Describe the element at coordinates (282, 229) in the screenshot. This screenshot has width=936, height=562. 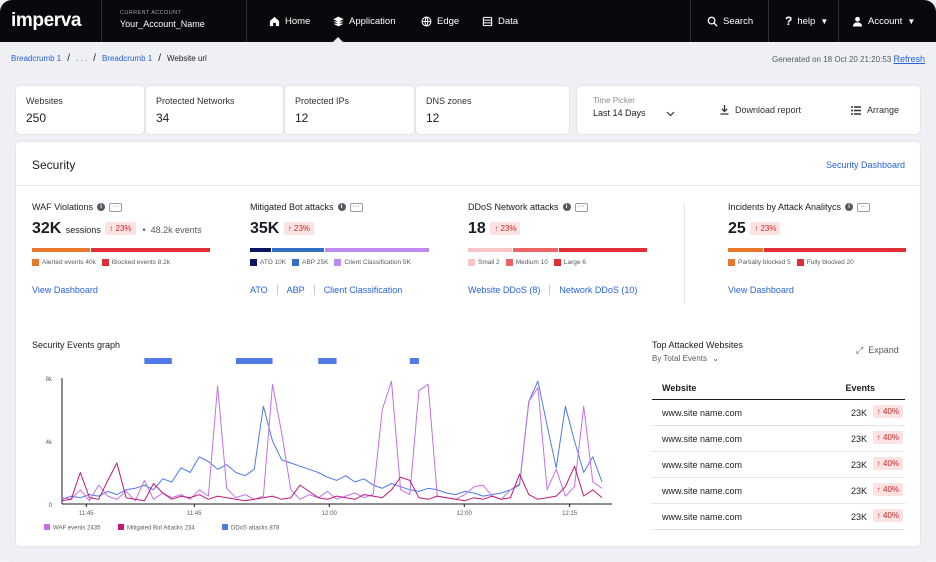
I see `metric-value: 35K ↑ 23%` at that location.